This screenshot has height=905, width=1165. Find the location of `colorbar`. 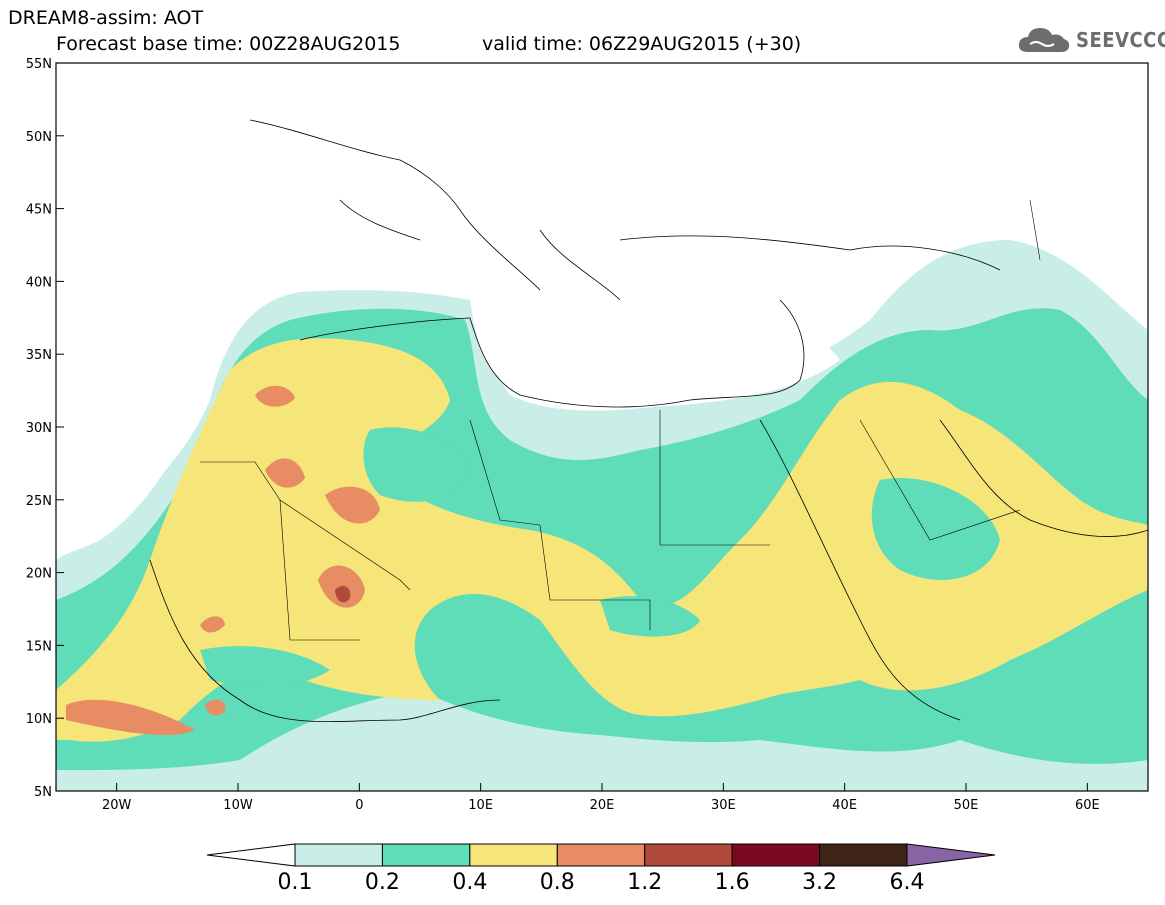

colorbar is located at coordinates (601, 855).